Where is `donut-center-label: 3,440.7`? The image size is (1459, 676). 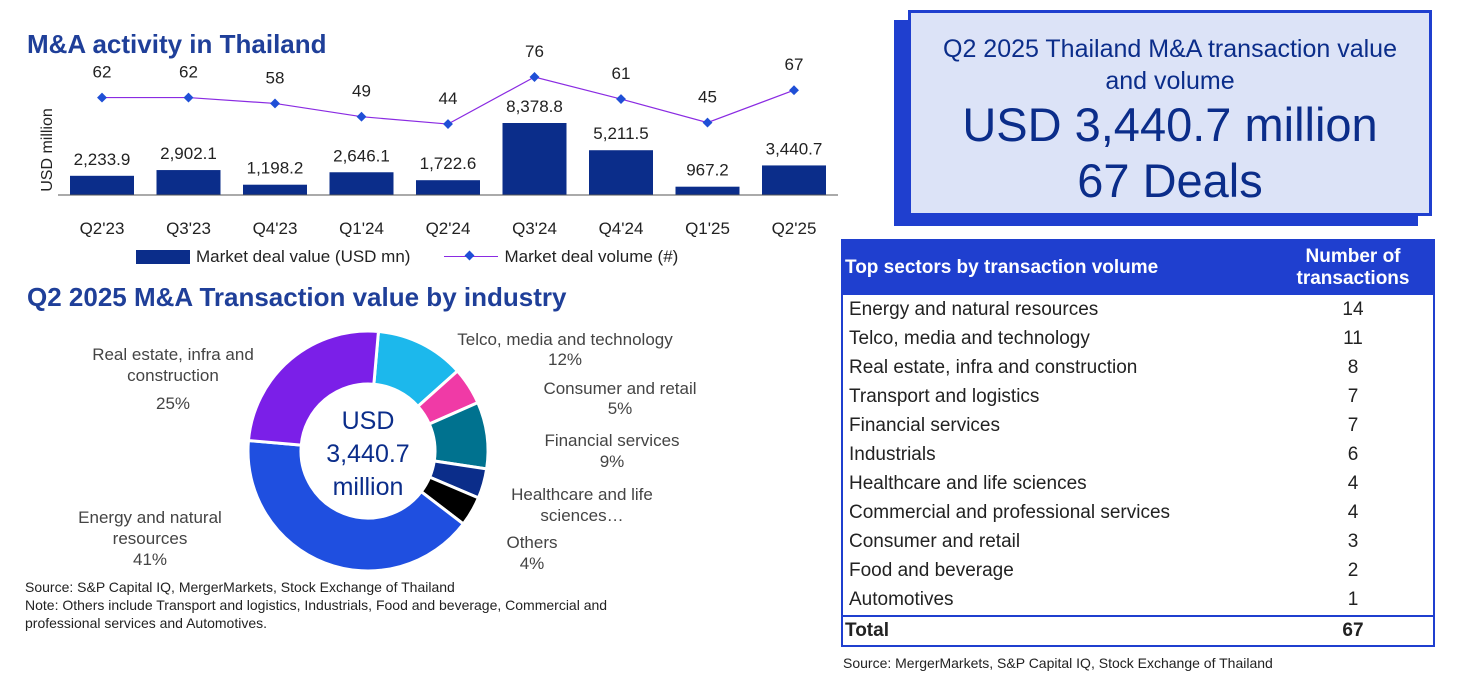
donut-center-label: 3,440.7 is located at coordinates (367, 454).